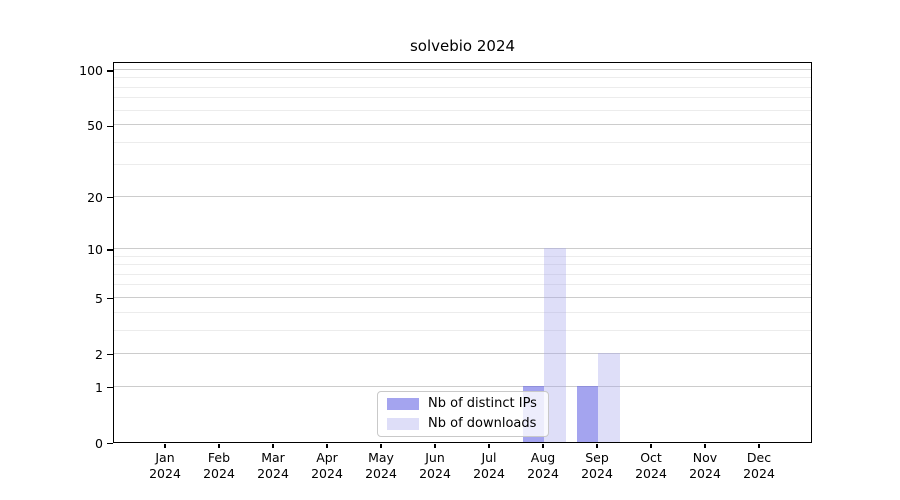  Describe the element at coordinates (403, 404) in the screenshot. I see `legend-swatch-distinct-ips` at that location.